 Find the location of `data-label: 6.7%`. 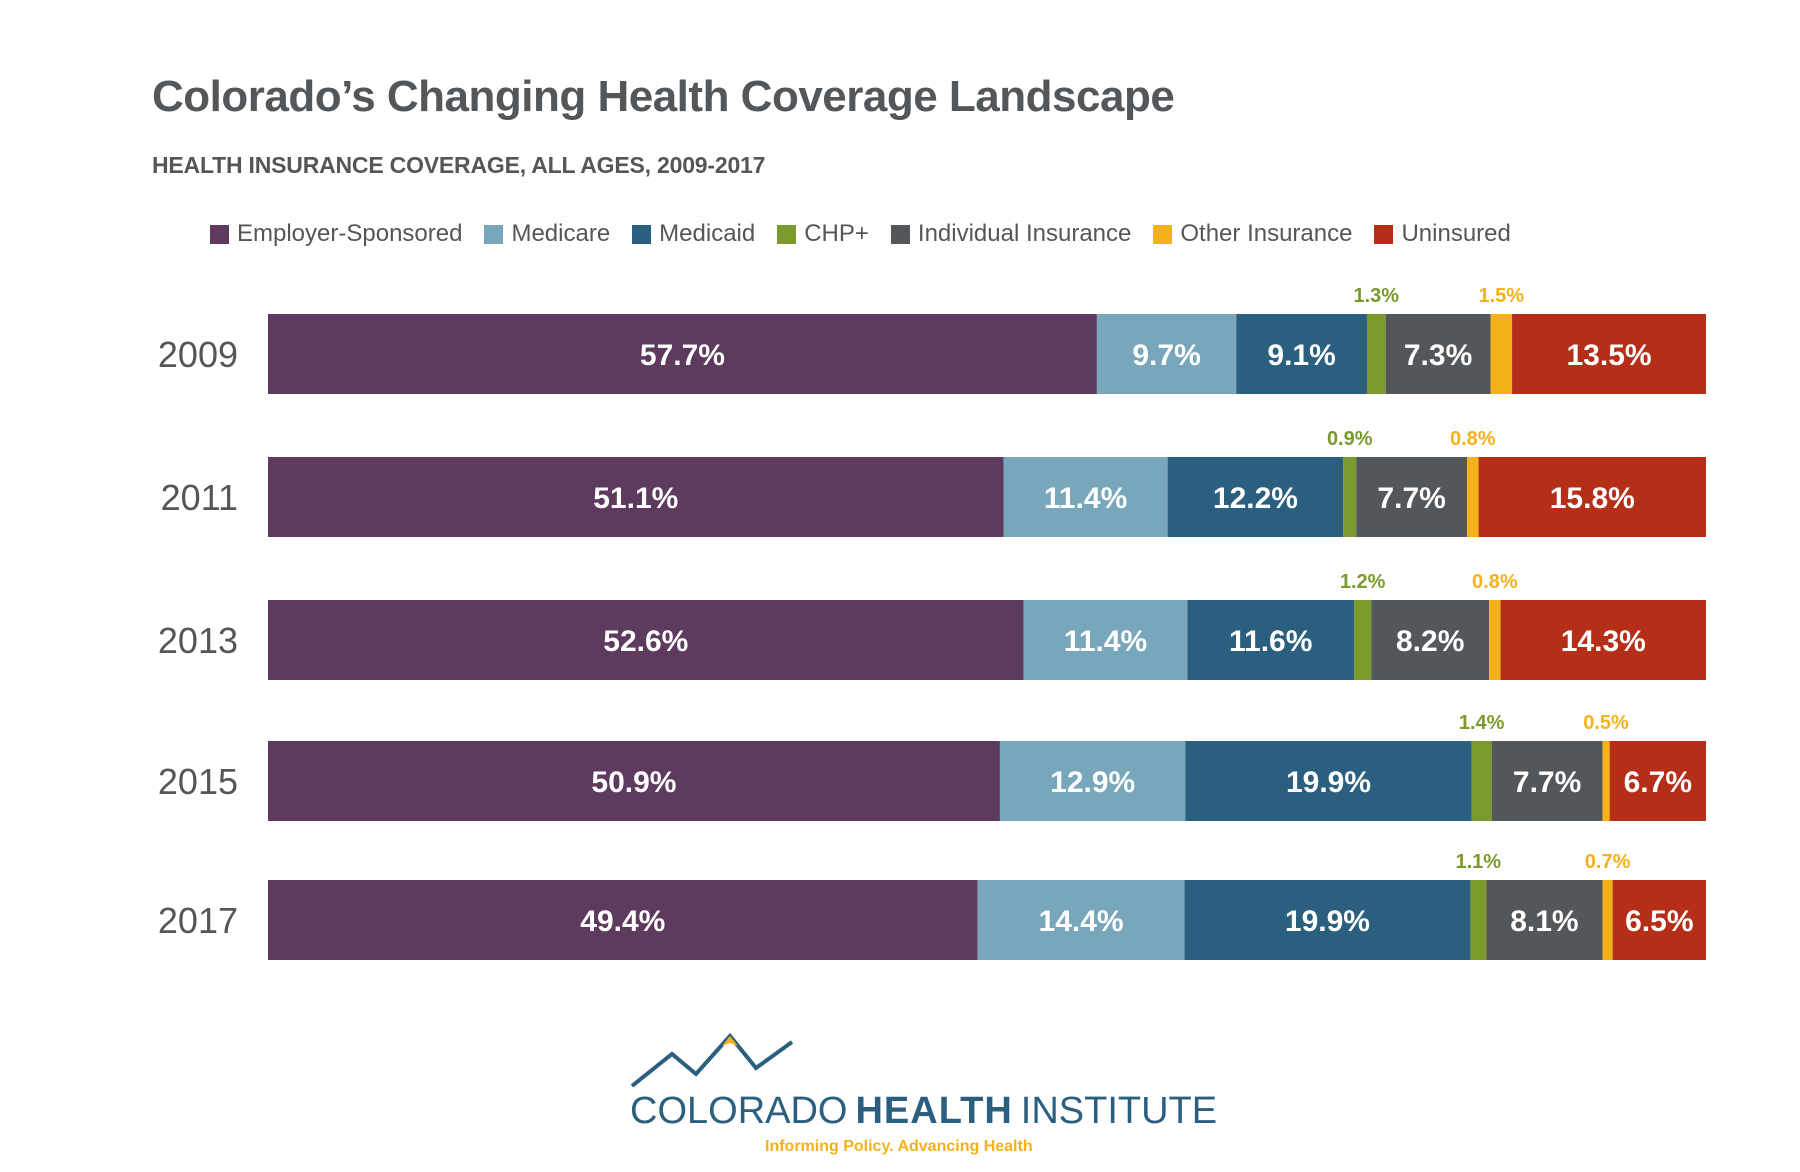

data-label: 6.7% is located at coordinates (1658, 782).